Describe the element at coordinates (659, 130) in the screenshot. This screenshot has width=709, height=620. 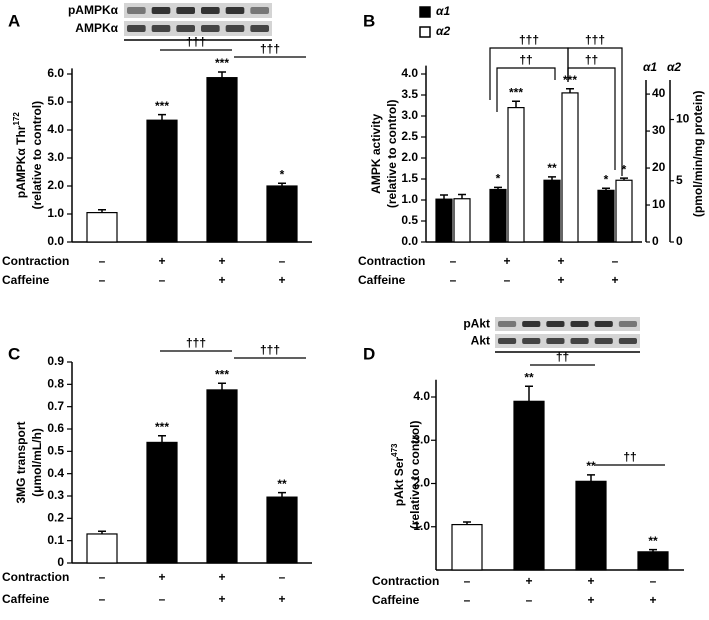
I see `right-tick-label: 30` at that location.